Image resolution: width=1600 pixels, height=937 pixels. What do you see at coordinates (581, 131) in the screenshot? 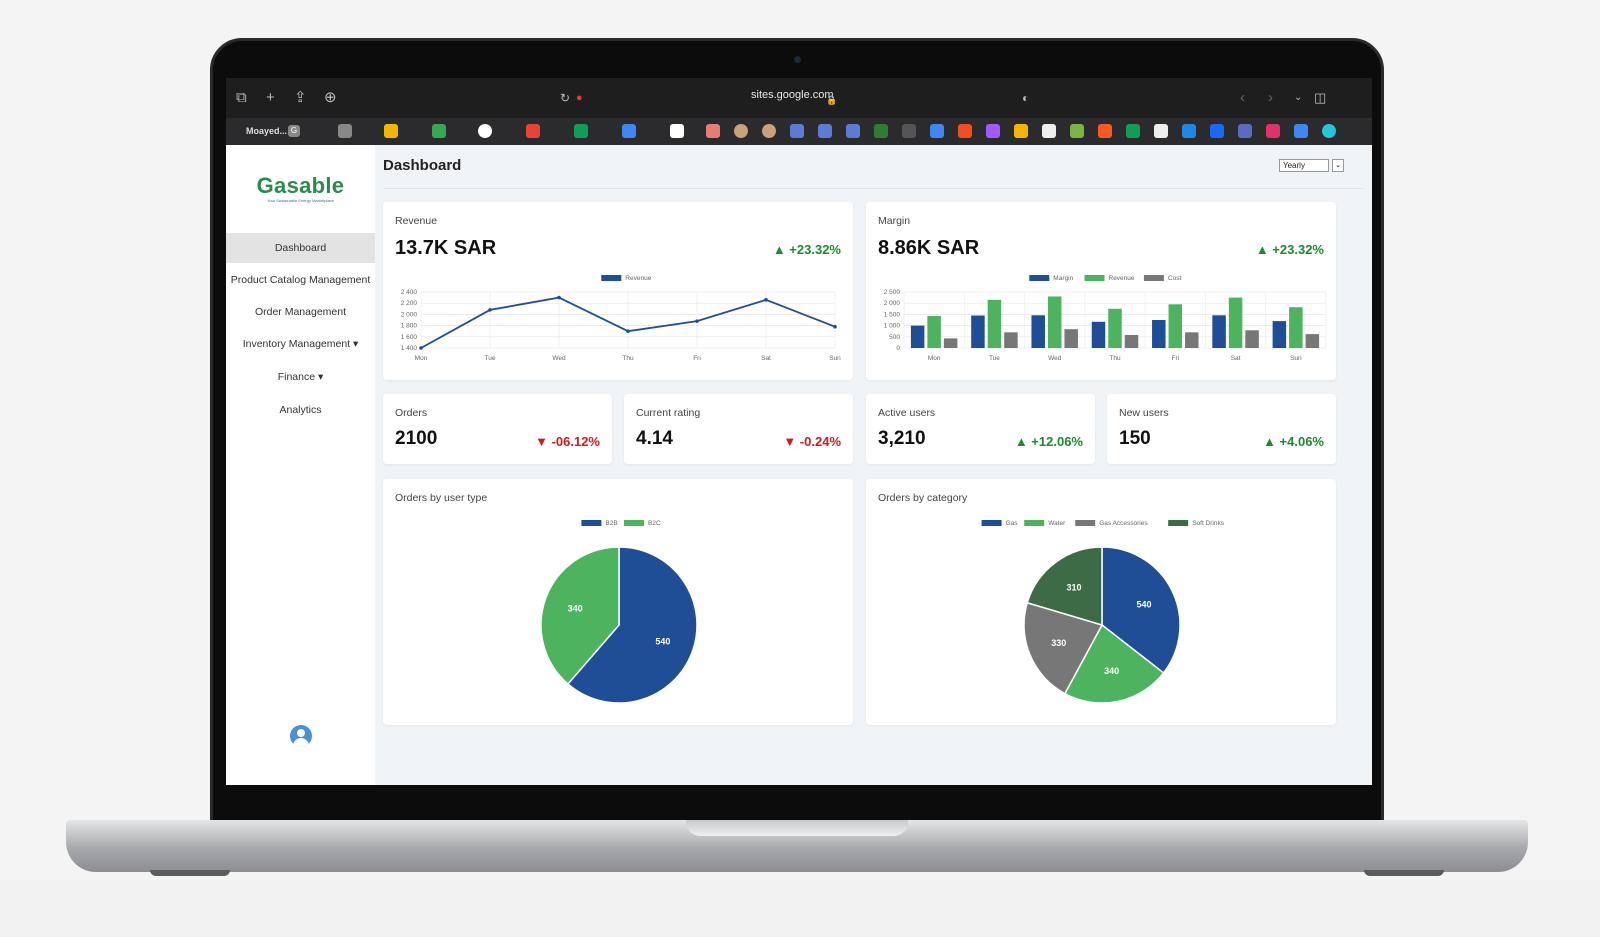
I see `sheets-icon` at bounding box center [581, 131].